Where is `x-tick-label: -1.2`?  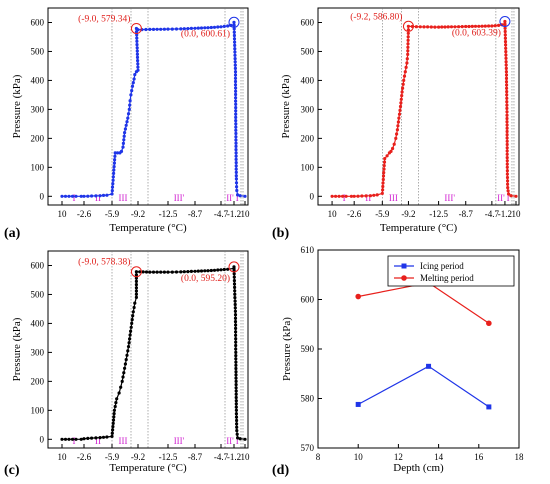
x-tick-label: -1.2 is located at coordinates (234, 214).